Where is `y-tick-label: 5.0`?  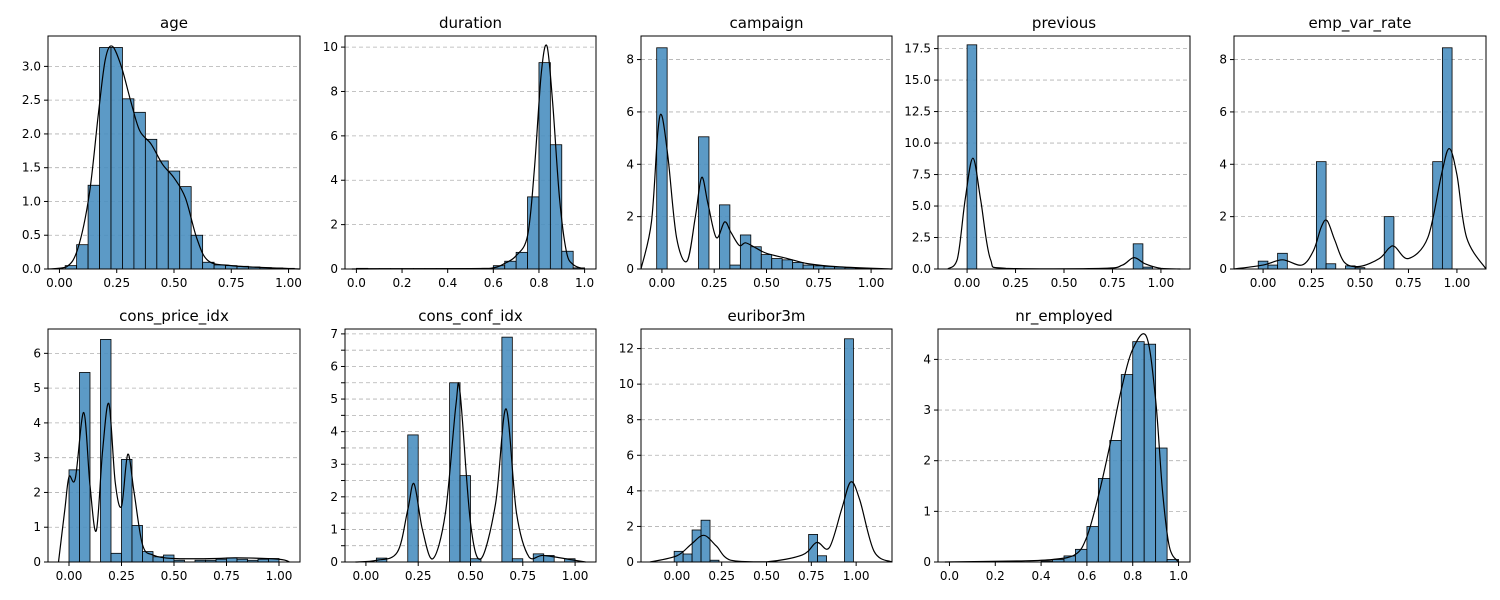 y-tick-label: 5.0 is located at coordinates (921, 206).